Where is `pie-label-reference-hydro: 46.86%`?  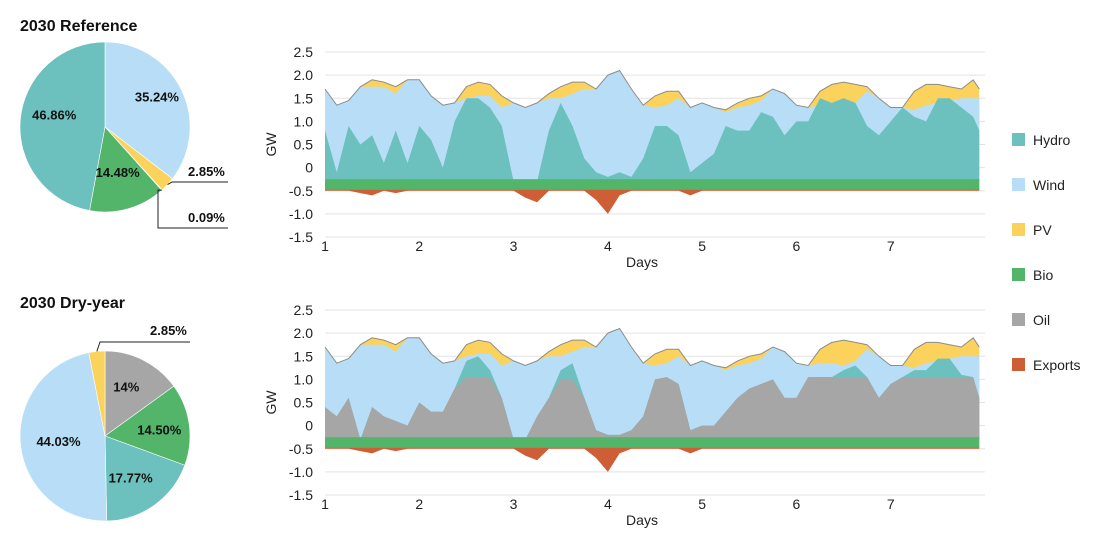
pie-label-reference-hydro: 46.86% is located at coordinates (54, 114).